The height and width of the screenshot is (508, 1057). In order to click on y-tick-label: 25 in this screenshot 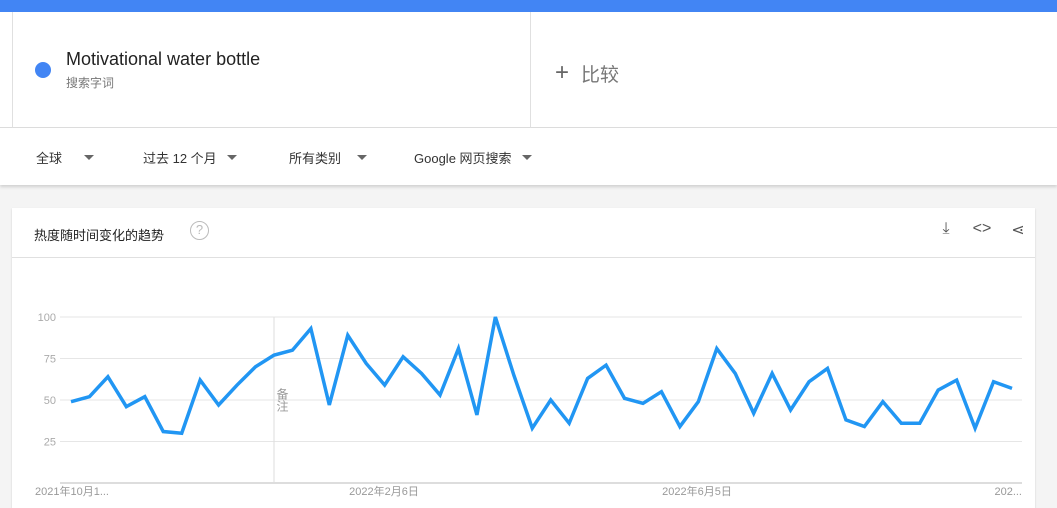, I will do `click(50, 443)`.